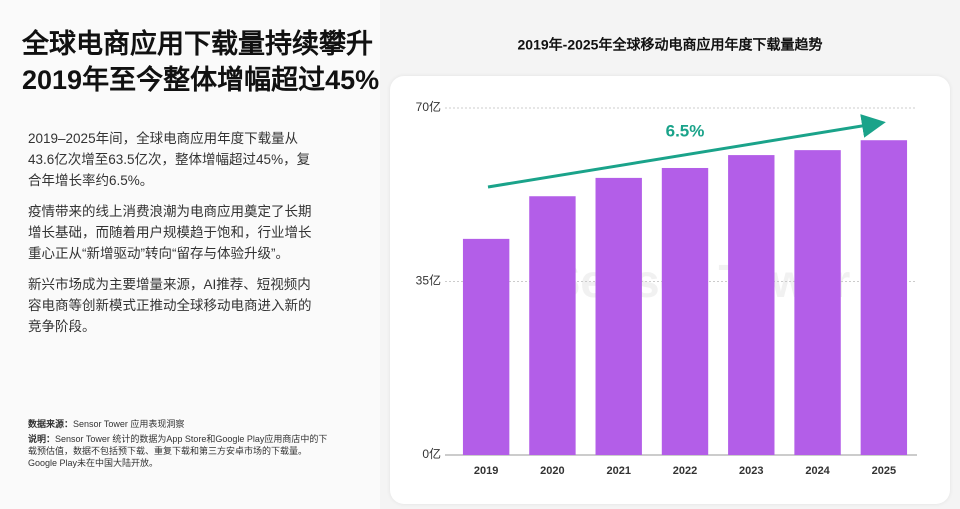  What do you see at coordinates (428, 280) in the screenshot?
I see `y-tick-label: 35亿` at bounding box center [428, 280].